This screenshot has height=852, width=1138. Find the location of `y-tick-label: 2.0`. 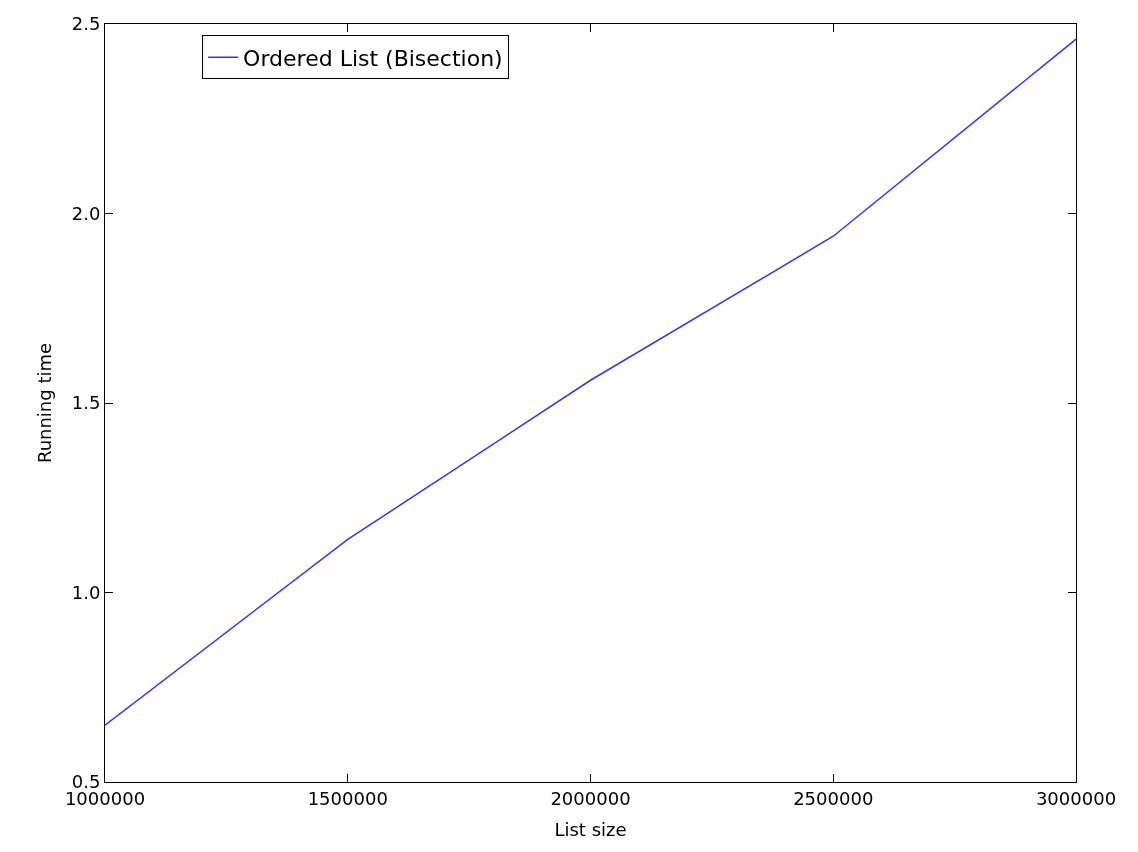

y-tick-label: 2.0 is located at coordinates (86, 213).